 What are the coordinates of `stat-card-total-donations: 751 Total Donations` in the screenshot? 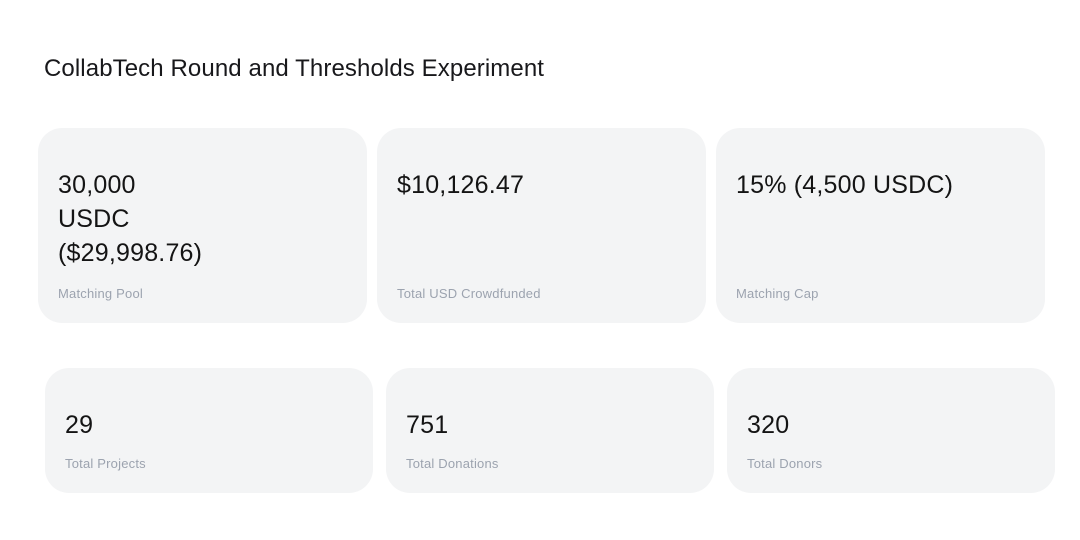 It's located at (550, 430).